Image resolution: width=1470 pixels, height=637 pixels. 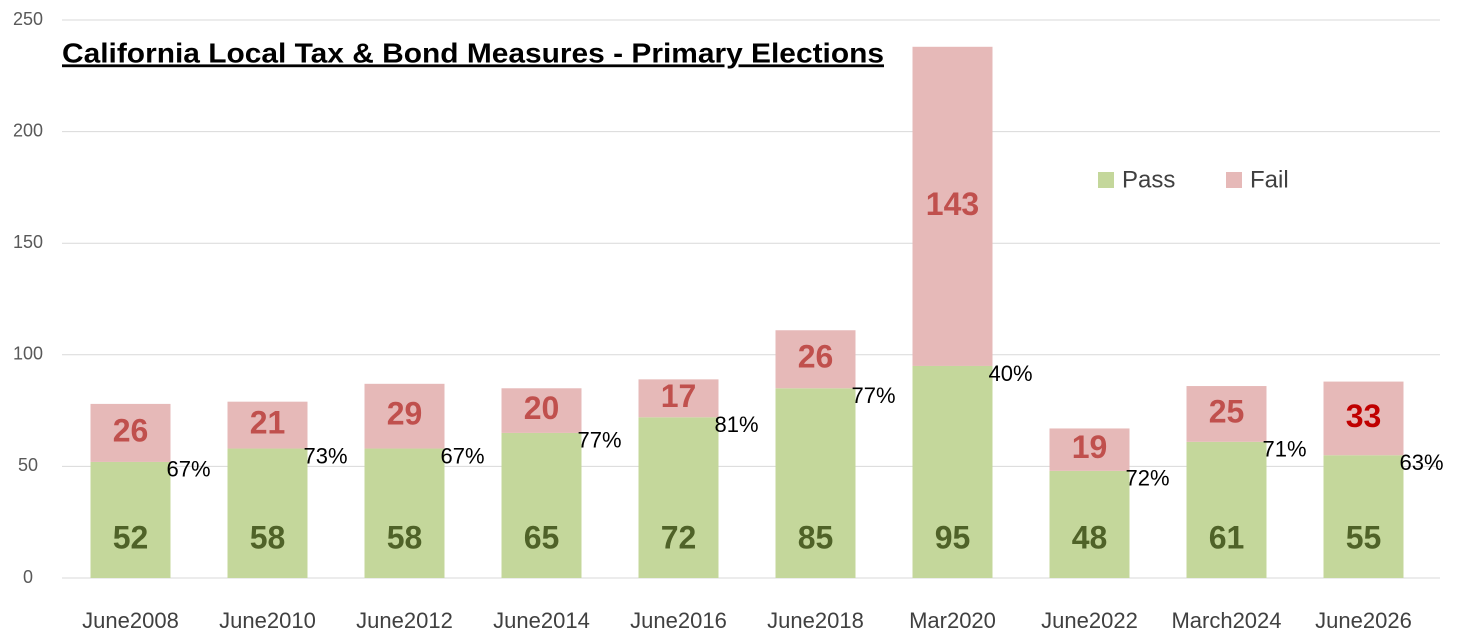 What do you see at coordinates (1148, 179) in the screenshot?
I see `legend-label: Pass` at bounding box center [1148, 179].